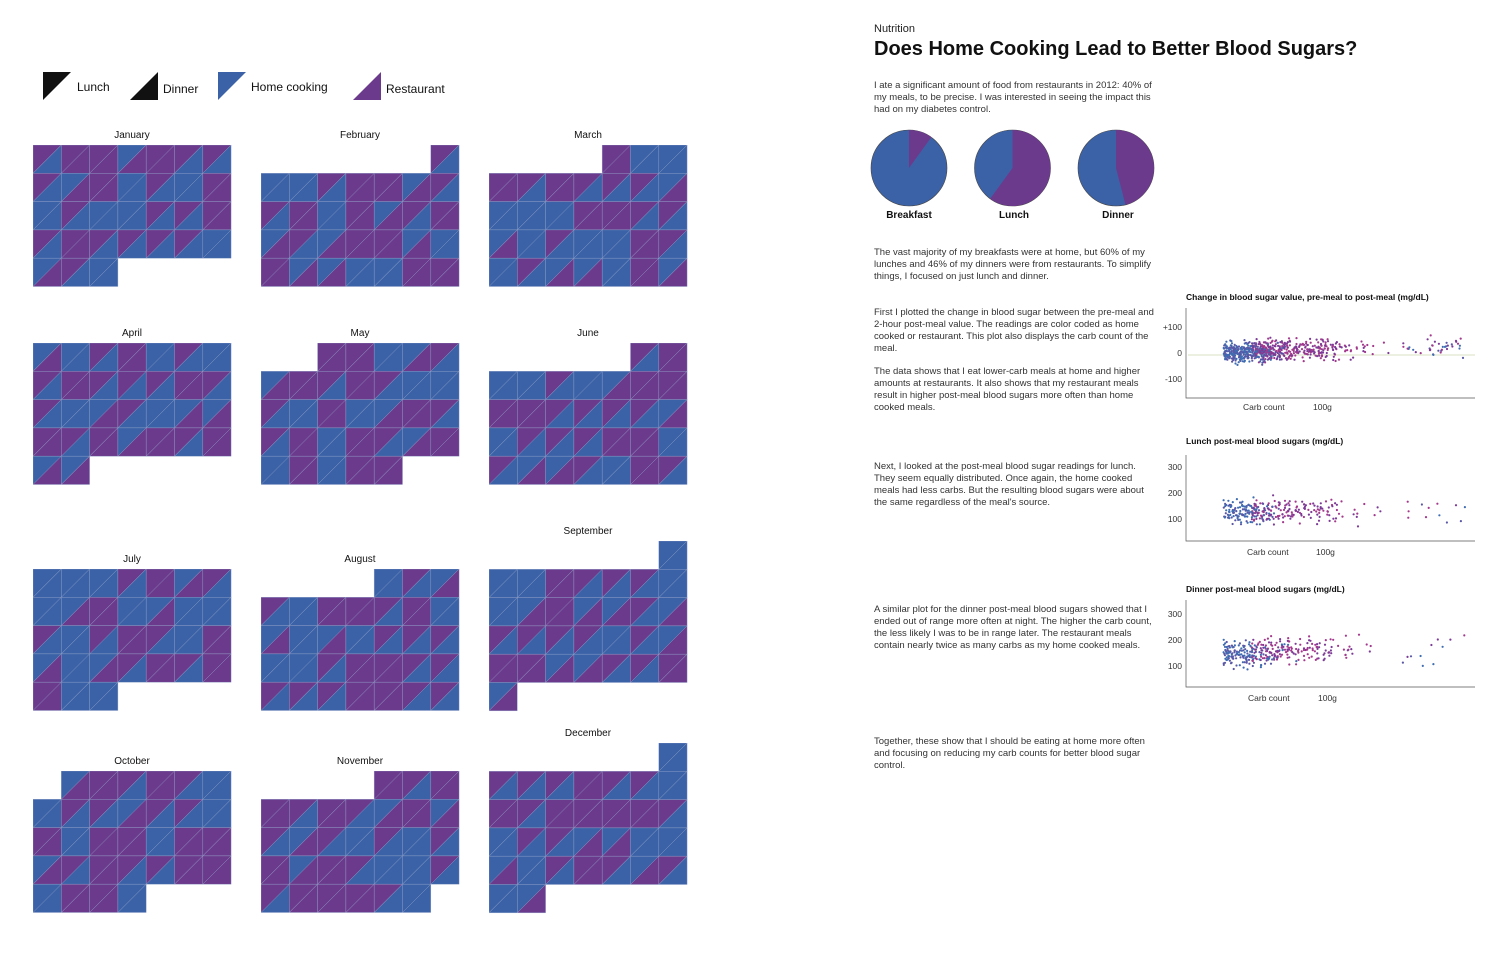  Describe the element at coordinates (1174, 467) in the screenshot. I see `lunch-ytick-300: 300` at that location.